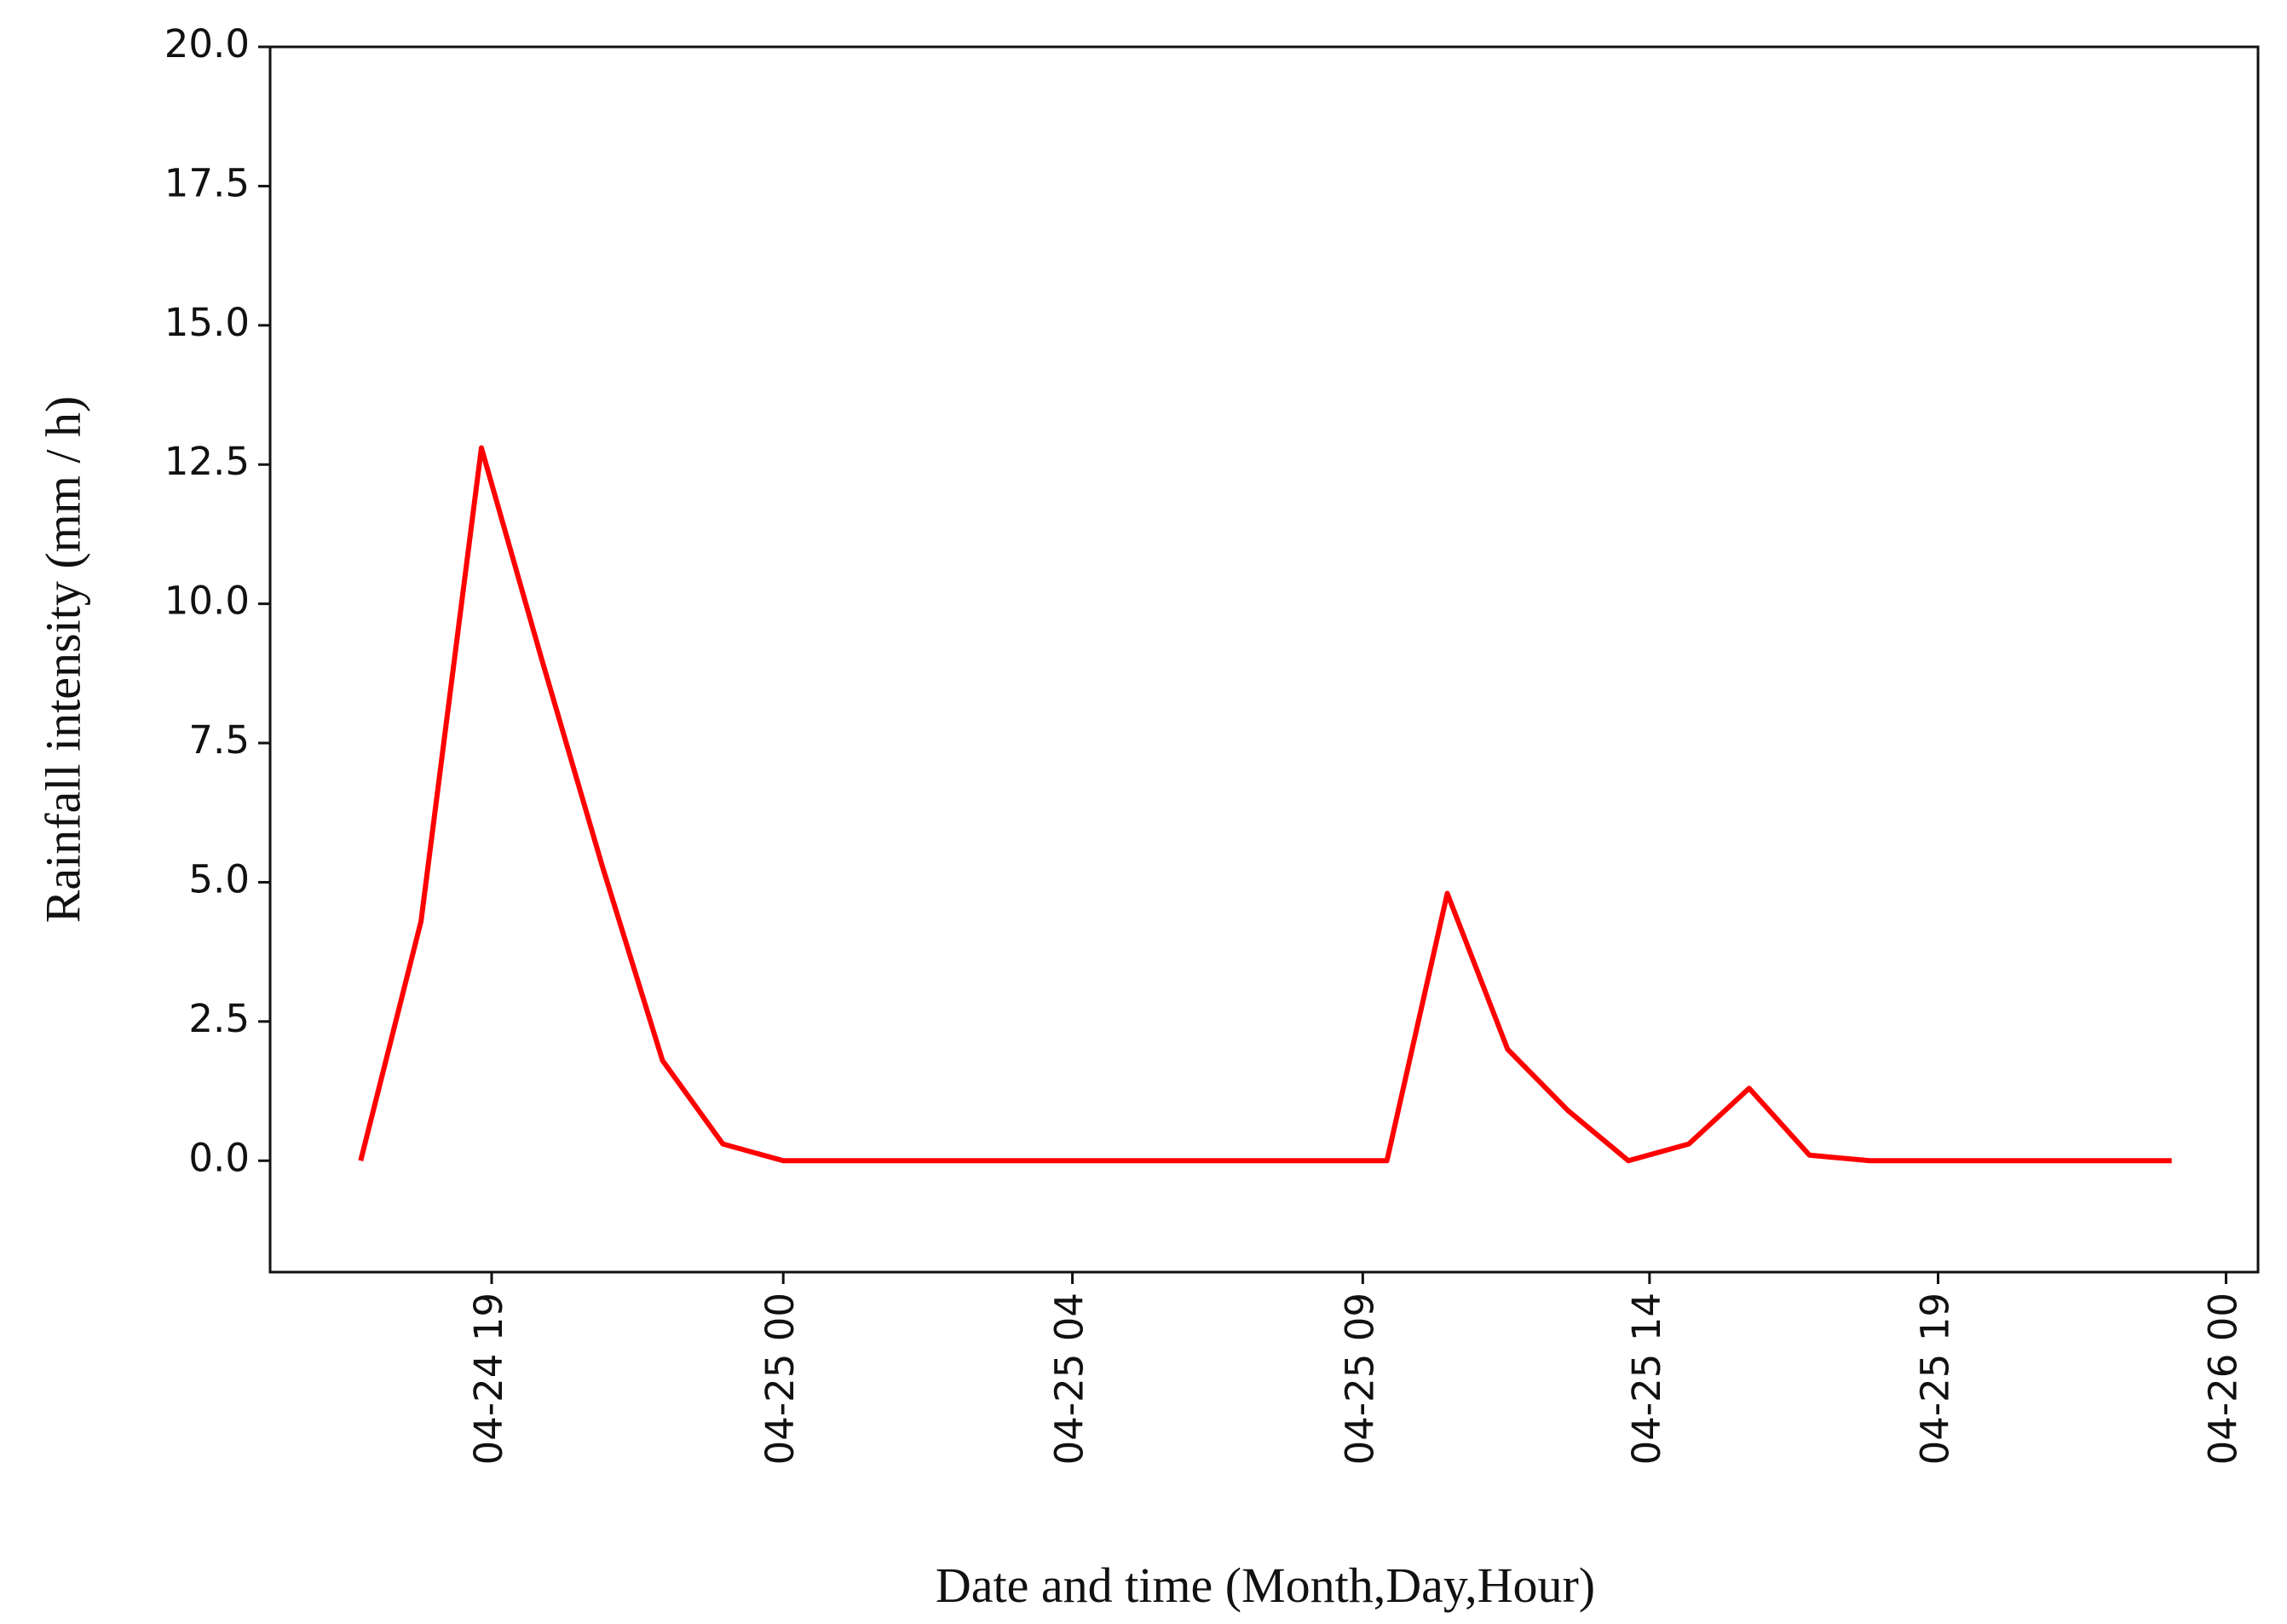 The width and height of the screenshot is (2287, 1624). What do you see at coordinates (219, 878) in the screenshot?
I see `y-tick-label: 5.0` at bounding box center [219, 878].